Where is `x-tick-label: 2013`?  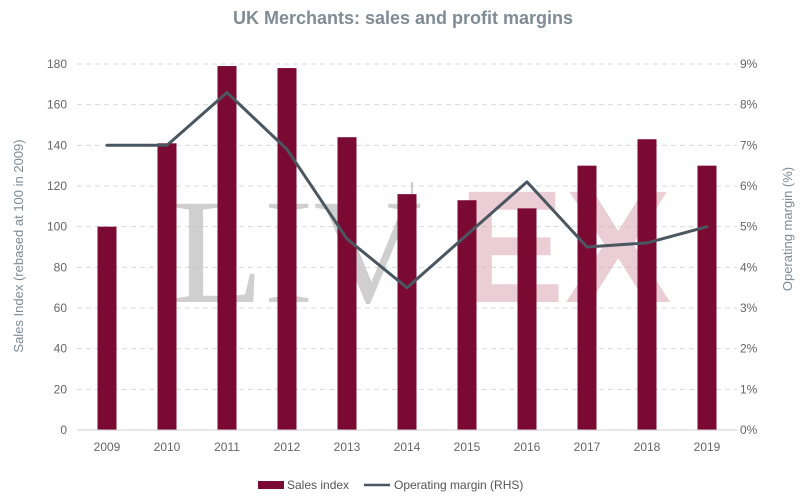 x-tick-label: 2013 is located at coordinates (347, 447).